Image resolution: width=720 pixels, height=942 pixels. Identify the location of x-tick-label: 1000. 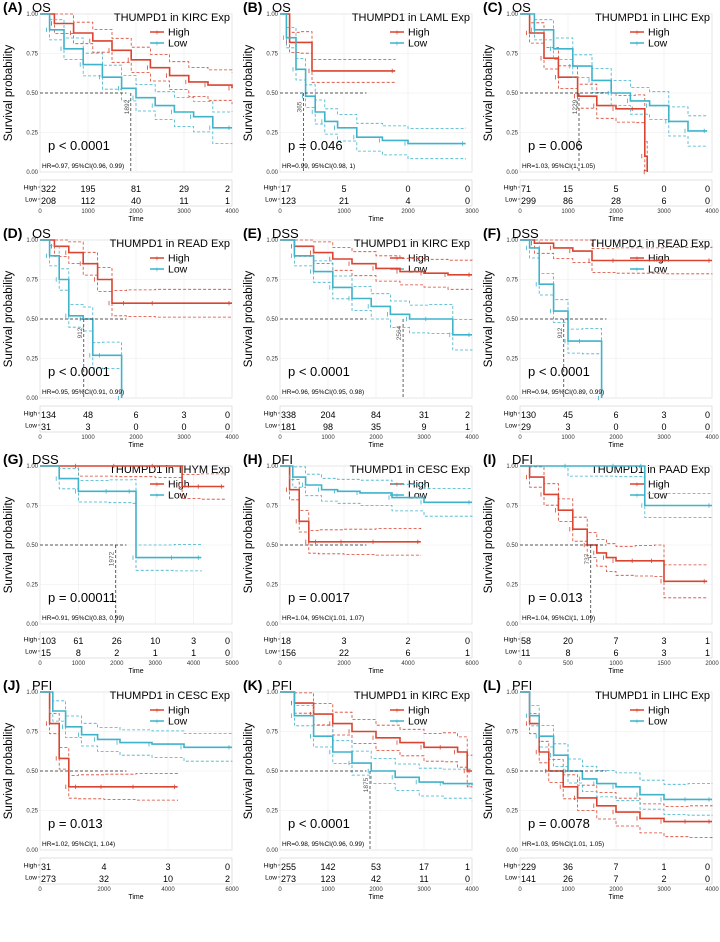
(568, 212).